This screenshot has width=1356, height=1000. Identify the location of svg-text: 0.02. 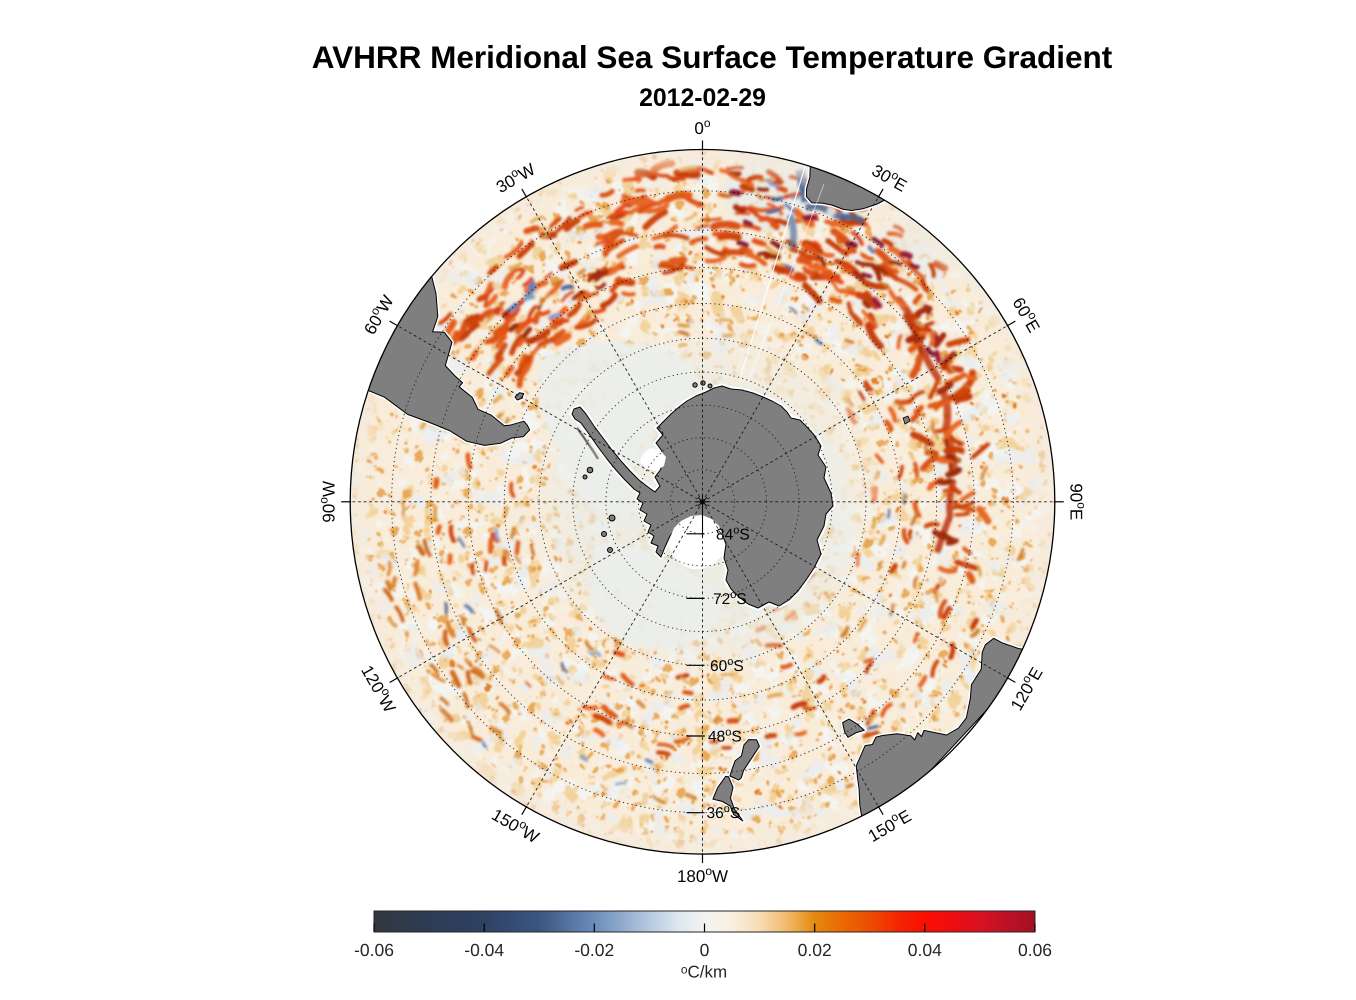
(815, 950).